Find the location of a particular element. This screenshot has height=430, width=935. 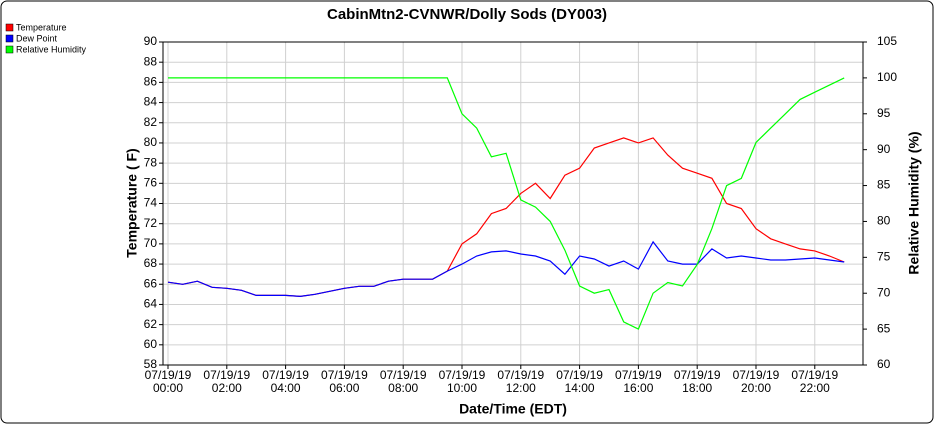

x-tick-label: 07/19/19 16:00 is located at coordinates (638, 381).